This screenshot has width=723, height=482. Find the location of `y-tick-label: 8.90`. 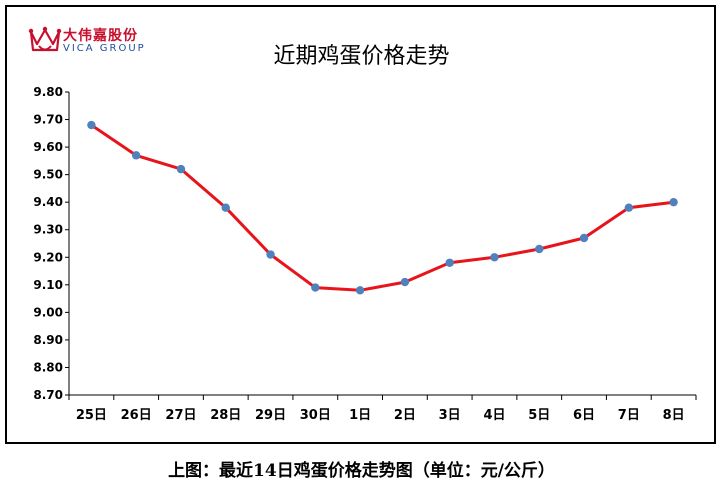

y-tick-label: 8.90 is located at coordinates (48, 340).